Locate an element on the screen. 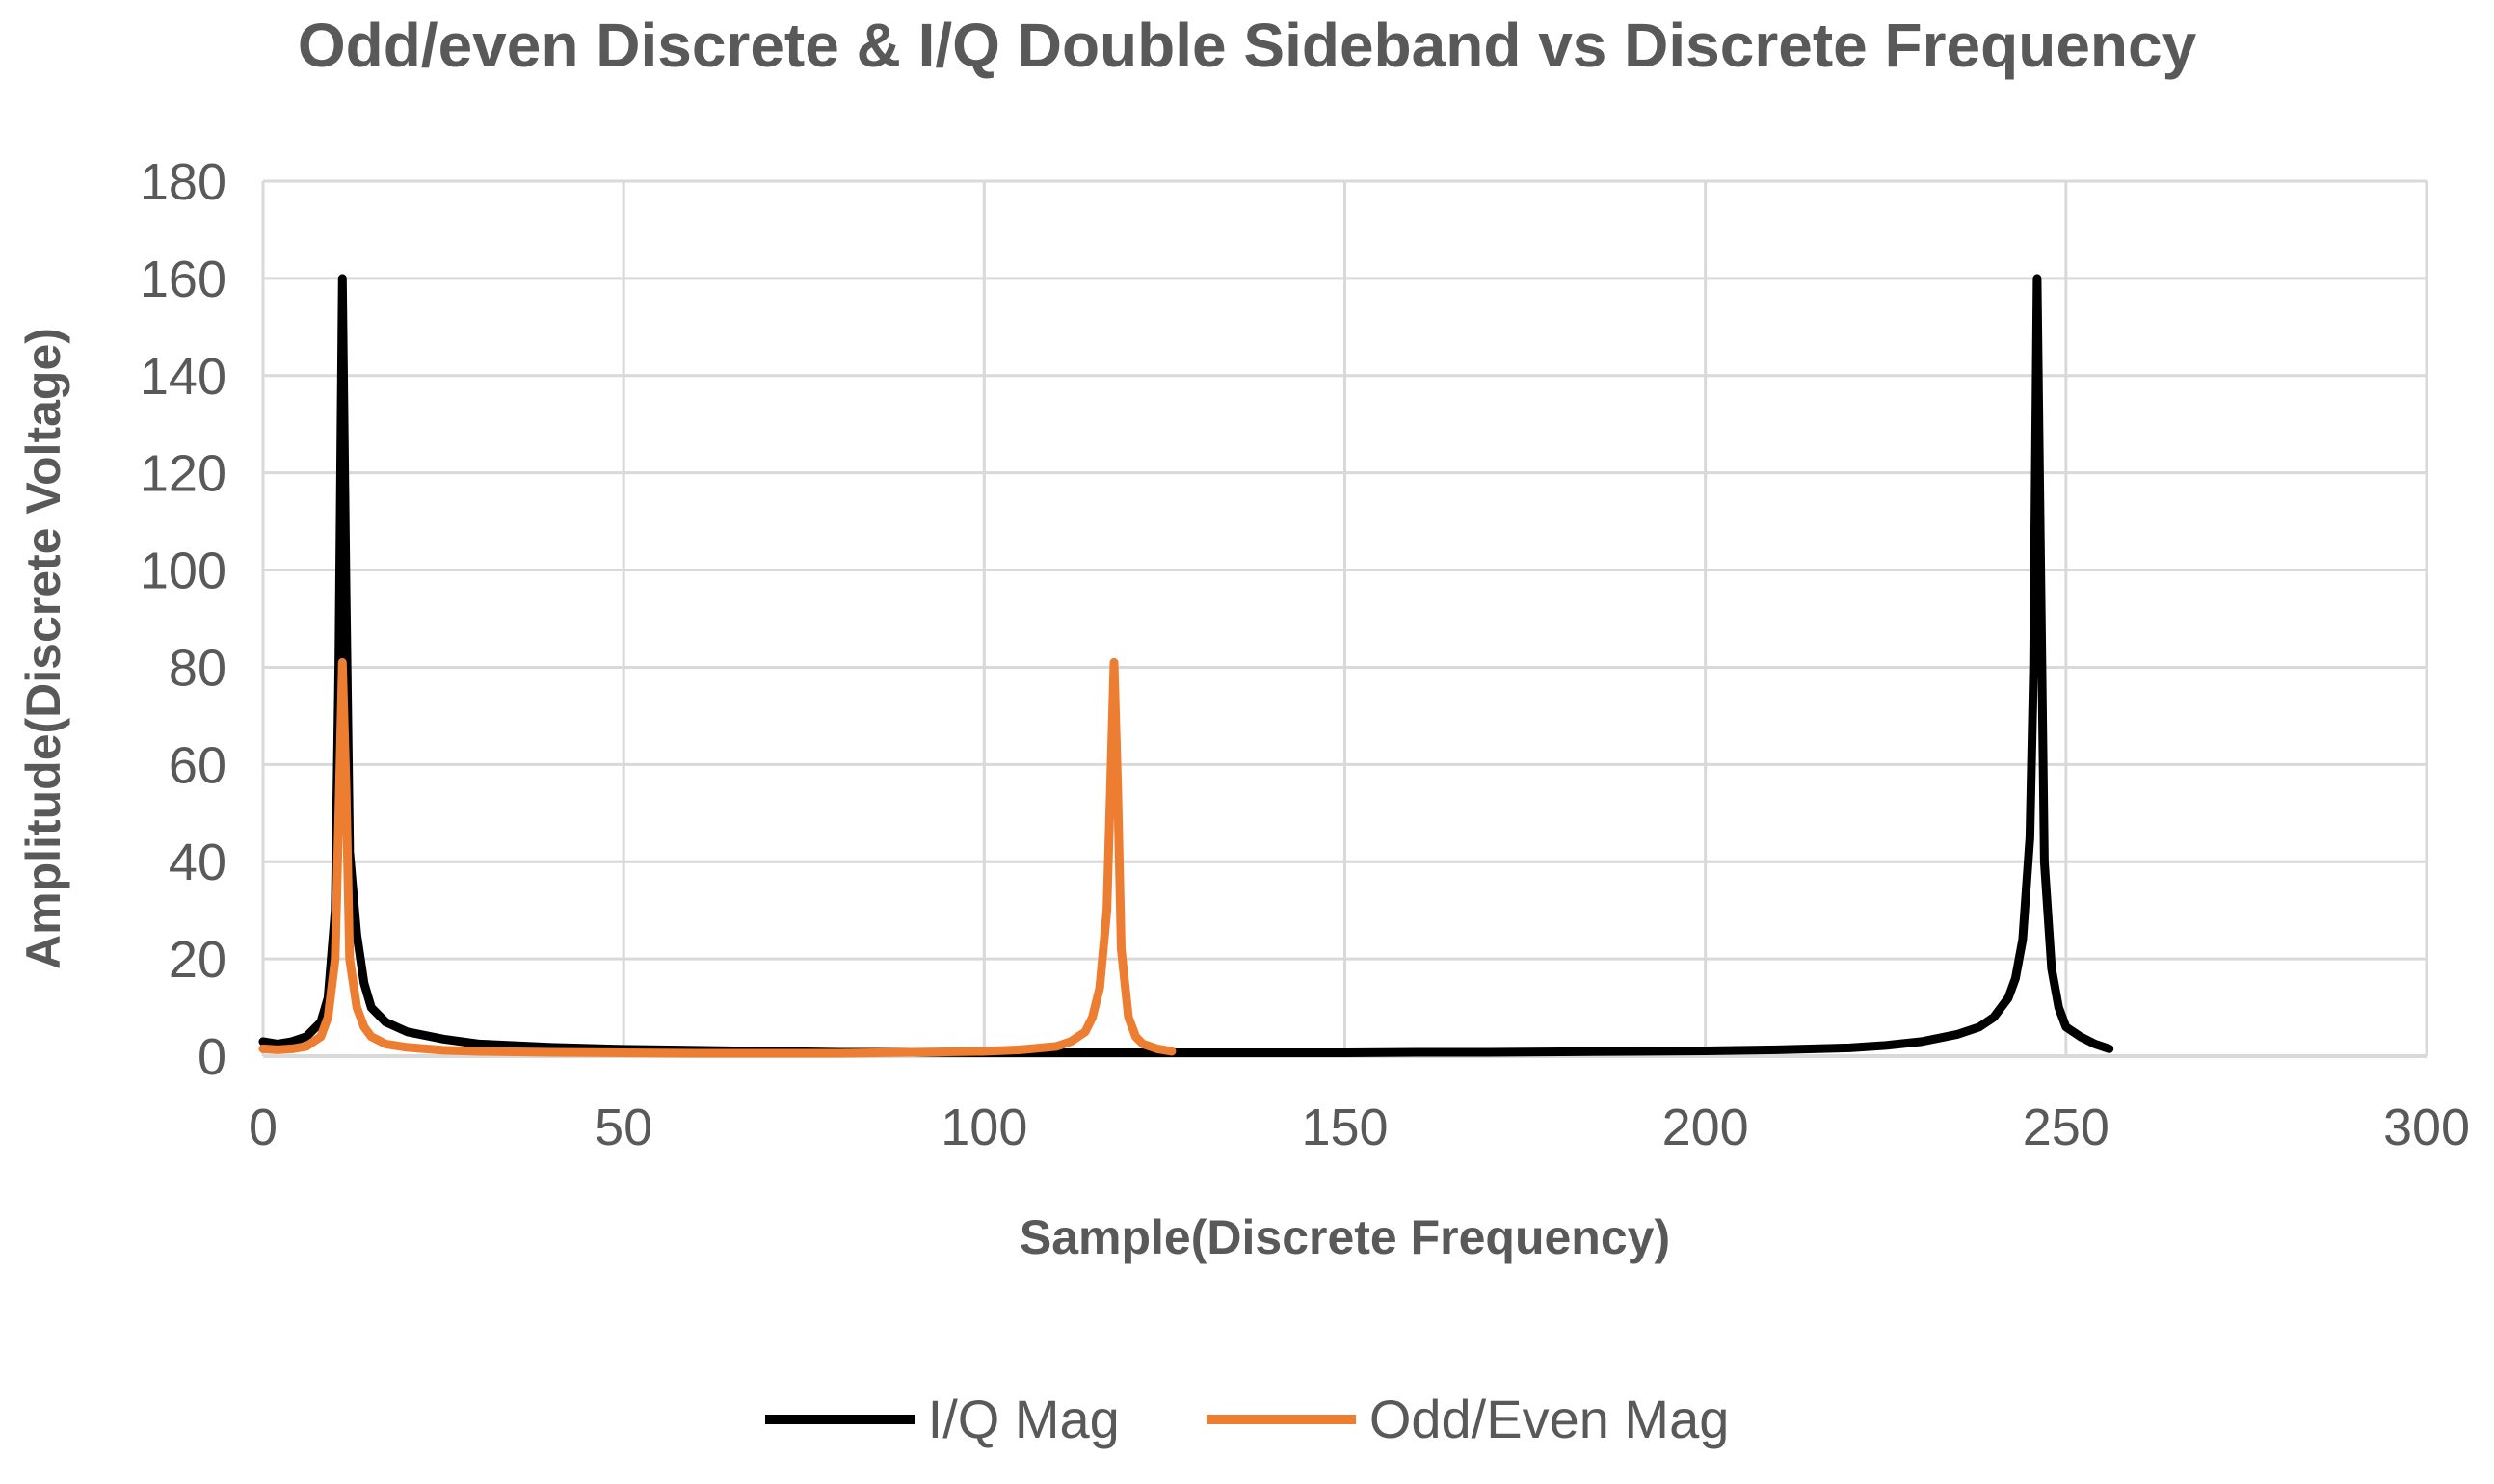 This screenshot has width=2494, height=1484. y-tick-label: 20 is located at coordinates (197, 960).